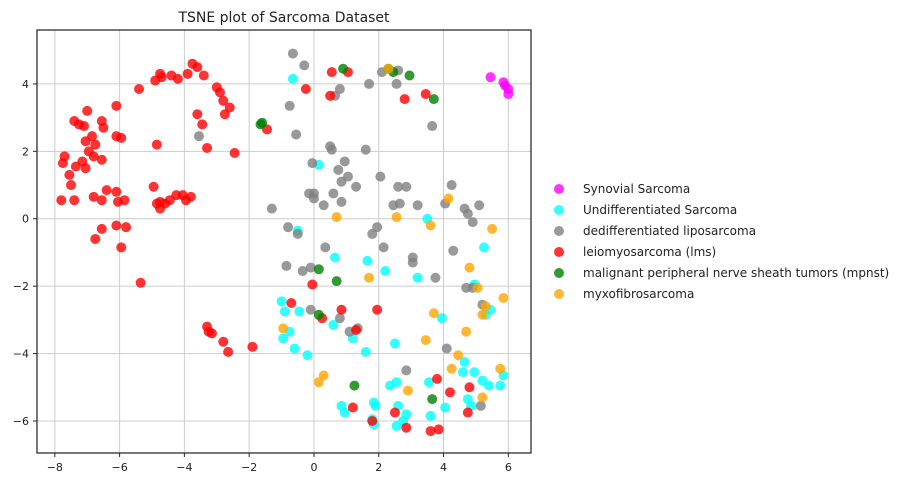 Image resolution: width=905 pixels, height=491 pixels. I want to click on legend-label: Synovial Sarcoma, so click(636, 189).